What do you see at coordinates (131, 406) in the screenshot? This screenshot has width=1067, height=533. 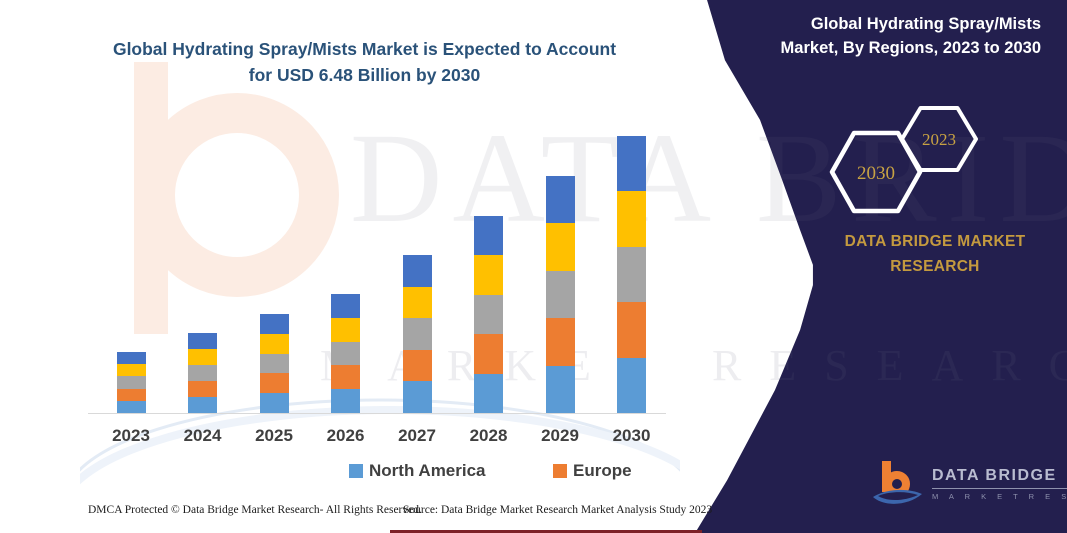 I see `bar-segment-2023-north-america` at bounding box center [131, 406].